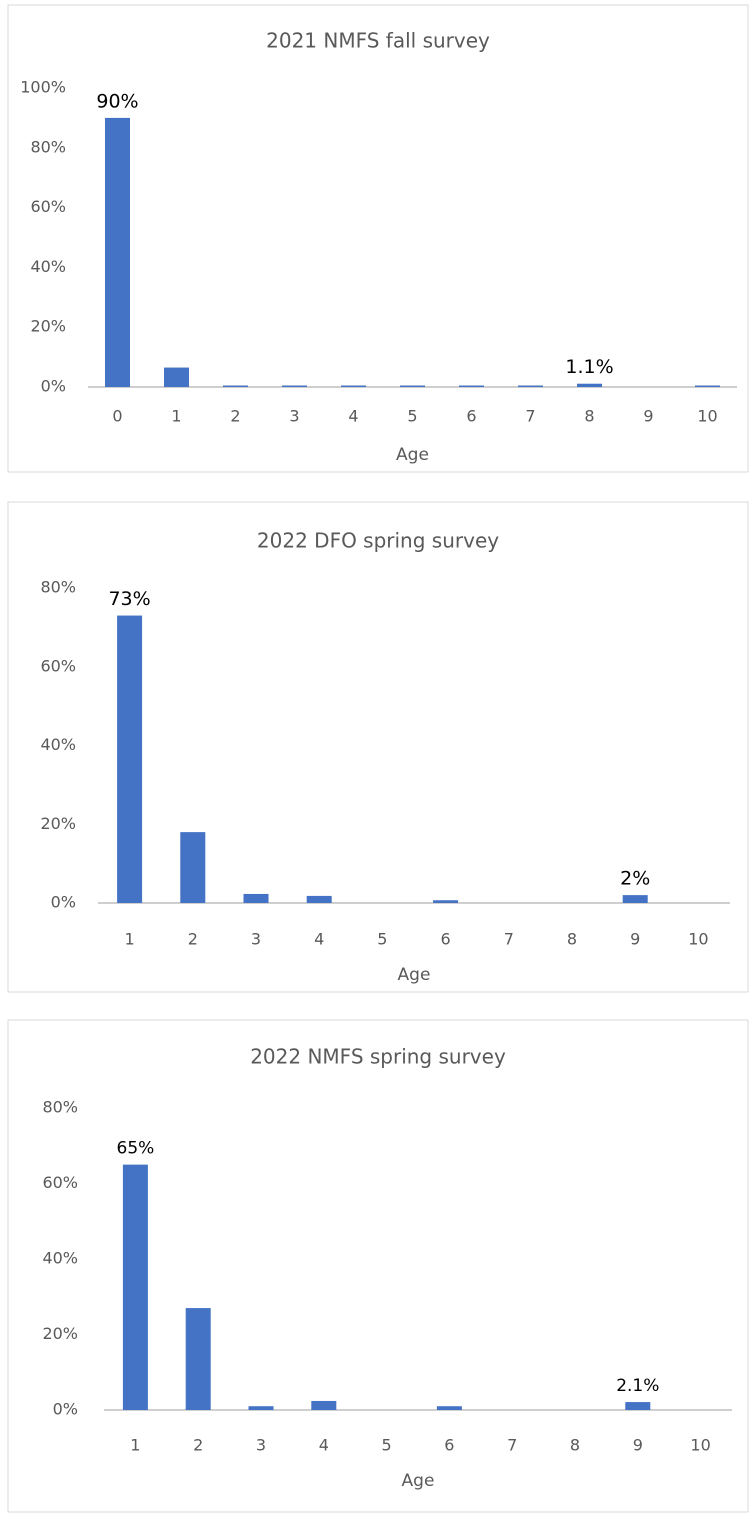 This screenshot has width=750, height=1513. What do you see at coordinates (43, 87) in the screenshot?
I see `y-tick-label: 100%` at bounding box center [43, 87].